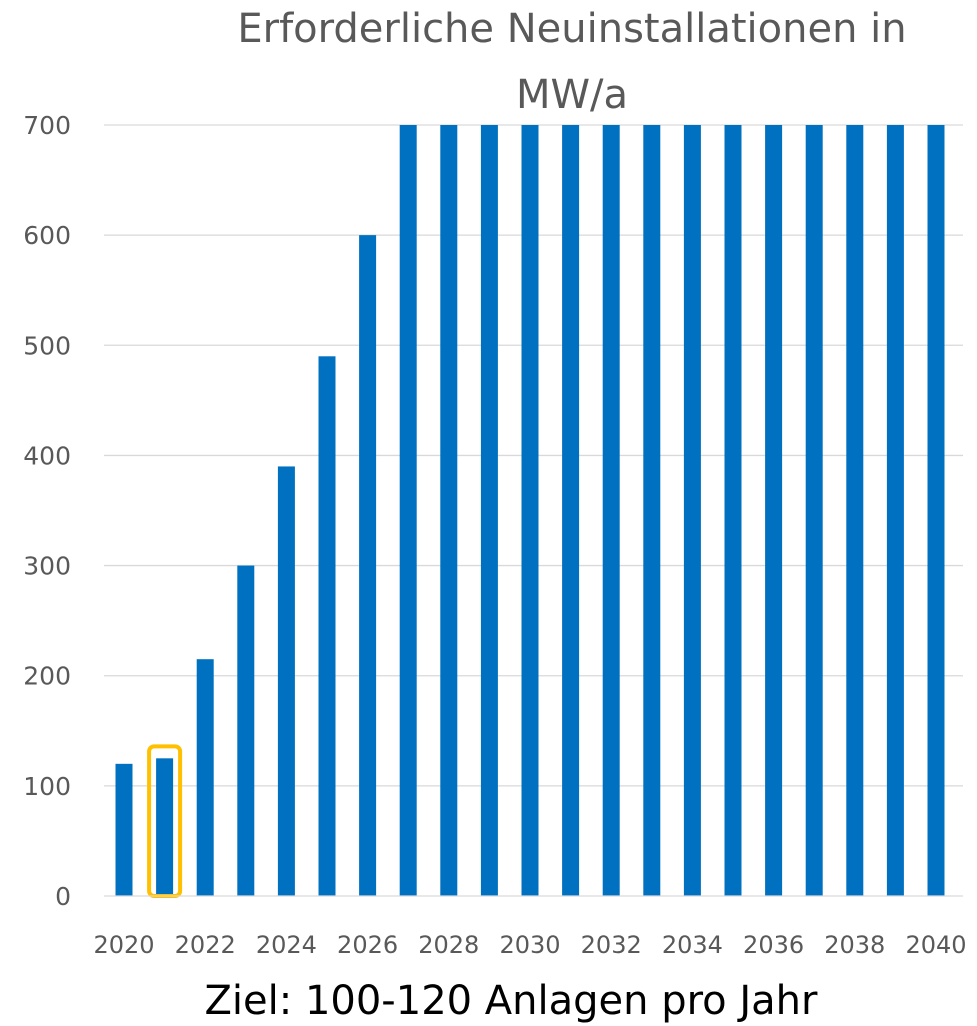 The width and height of the screenshot is (977, 1026). Describe the element at coordinates (47, 235) in the screenshot. I see `y-tick-label: 600` at that location.